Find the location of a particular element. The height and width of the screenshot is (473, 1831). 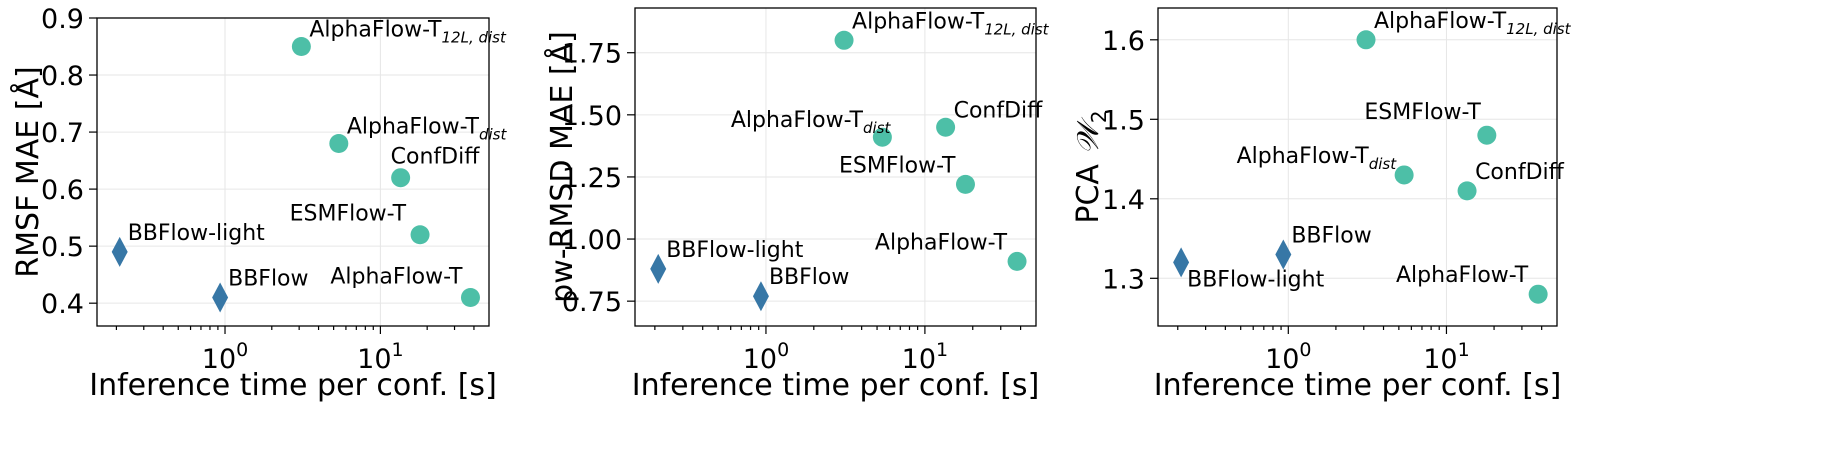

y-tick-label: 1.50 is located at coordinates (592, 116).